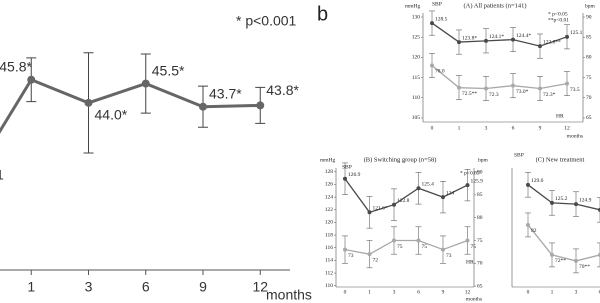  What do you see at coordinates (416, 118) in the screenshot?
I see `y-tick-label: 105` at bounding box center [416, 118].